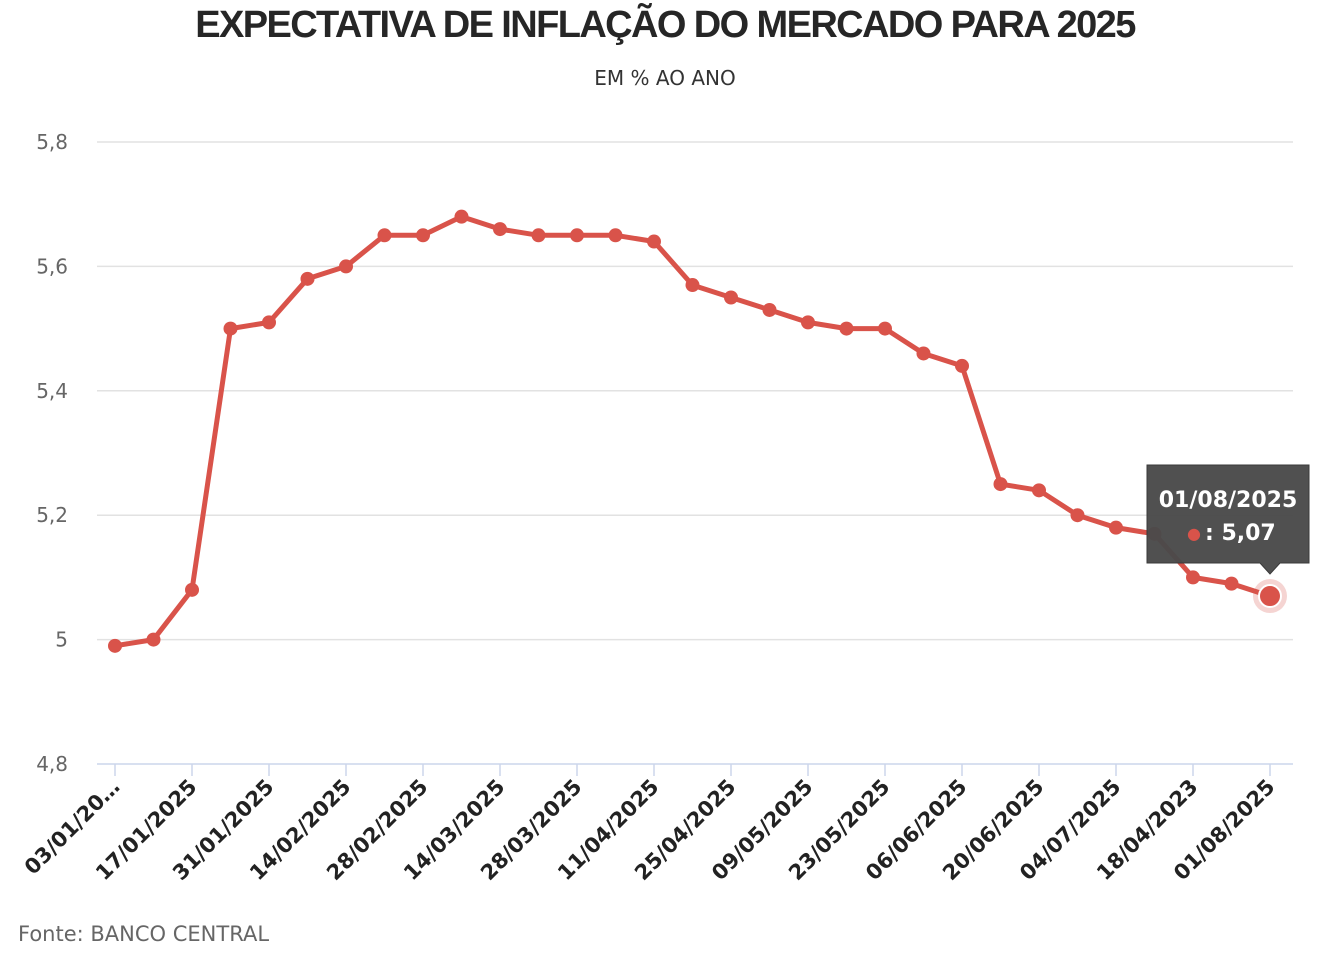  What do you see at coordinates (144, 934) in the screenshot?
I see `source-note: Fonte: BANCO CENTRAL` at bounding box center [144, 934].